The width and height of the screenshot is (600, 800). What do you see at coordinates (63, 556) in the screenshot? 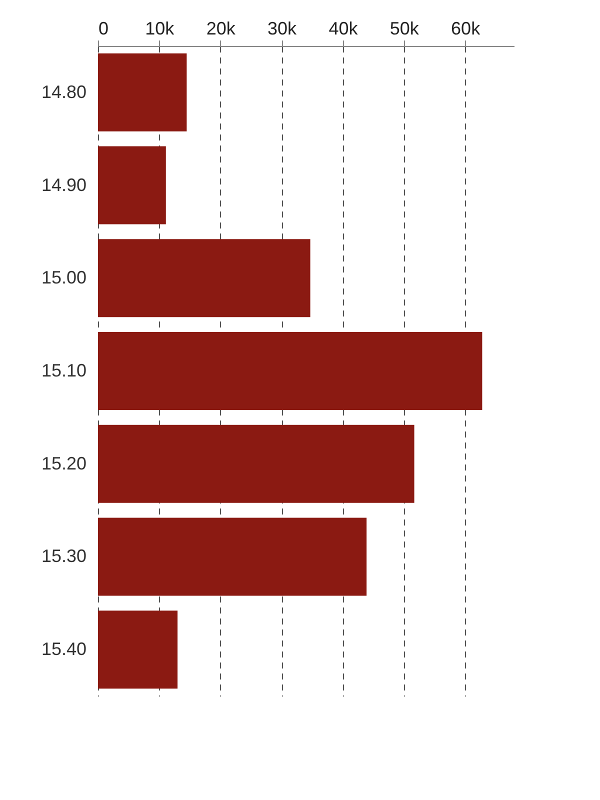
I see `y-tick-label: 15.30` at bounding box center [63, 556].